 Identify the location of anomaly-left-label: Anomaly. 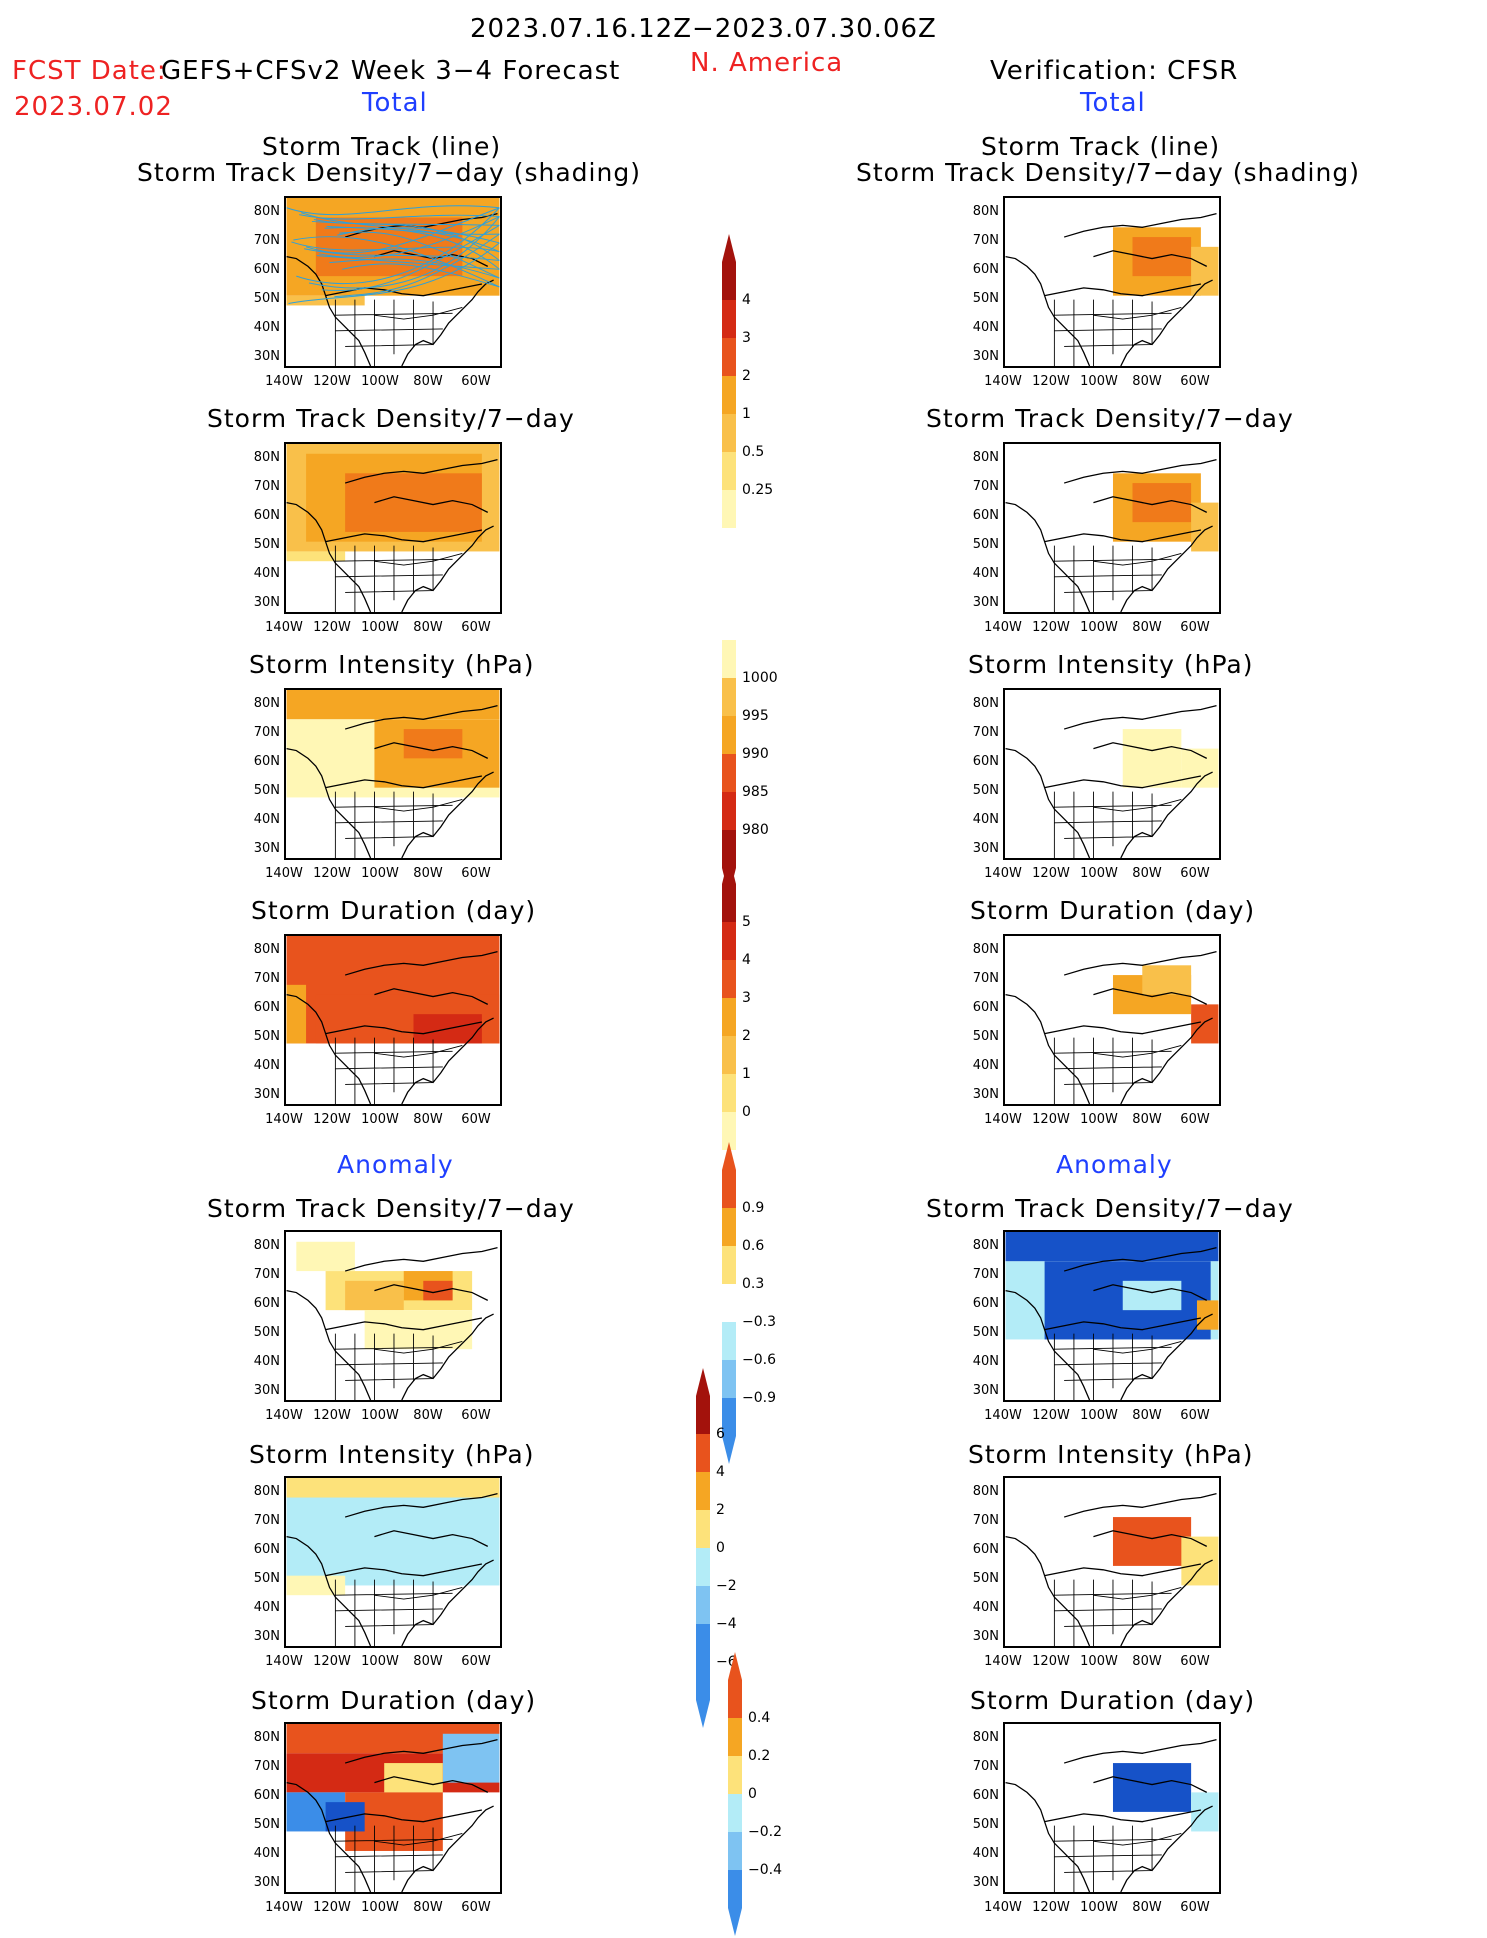
(395, 1164).